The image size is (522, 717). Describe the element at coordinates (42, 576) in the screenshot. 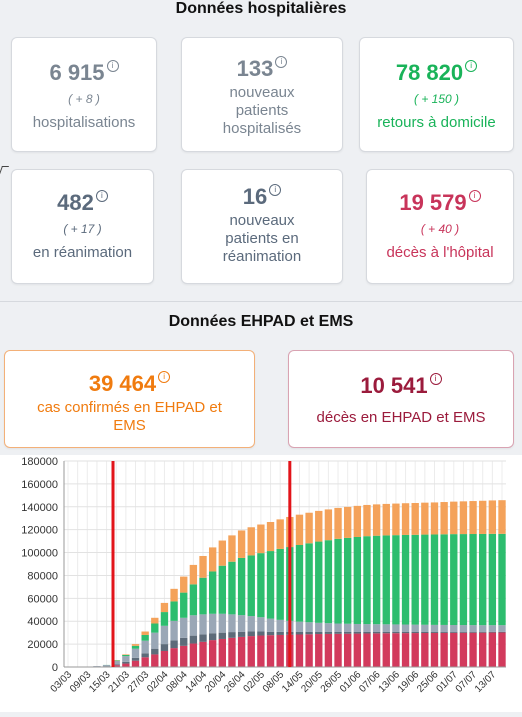

I see `y-tick-label: 80000` at that location.